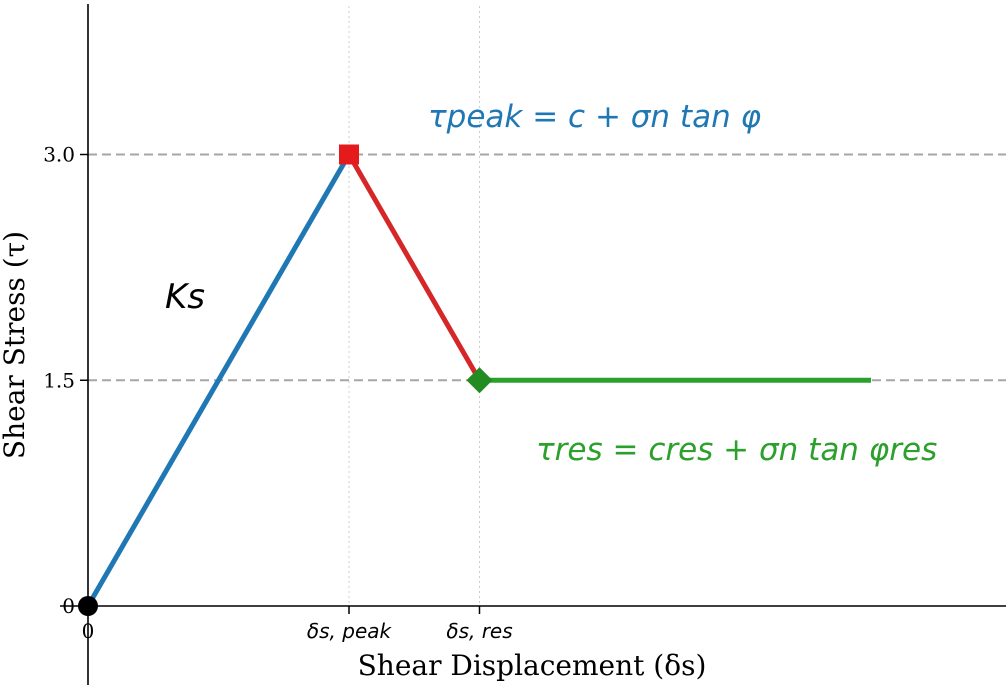  Describe the element at coordinates (59, 380) in the screenshot. I see `y-tick-label-1: 1.5` at that location.